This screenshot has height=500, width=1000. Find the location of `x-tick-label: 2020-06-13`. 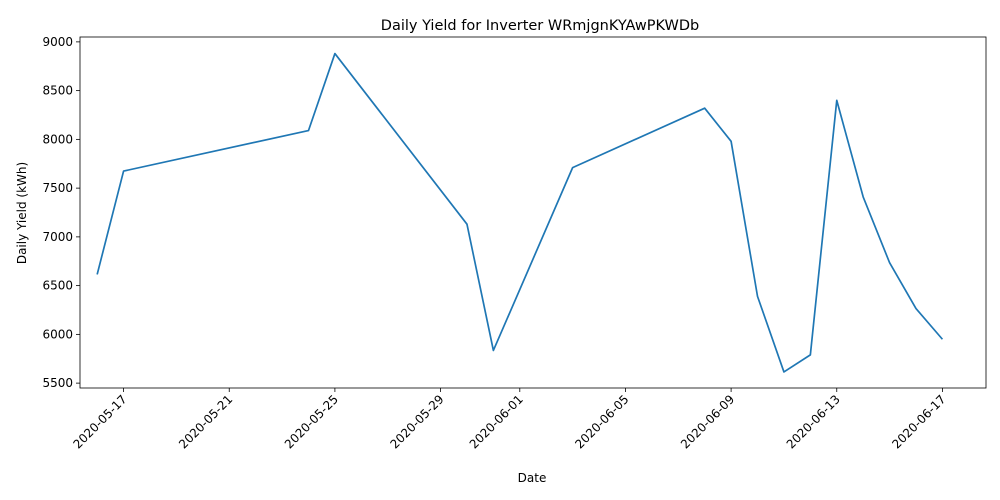

x-tick-label: 2020-06-13 is located at coordinates (813, 421).